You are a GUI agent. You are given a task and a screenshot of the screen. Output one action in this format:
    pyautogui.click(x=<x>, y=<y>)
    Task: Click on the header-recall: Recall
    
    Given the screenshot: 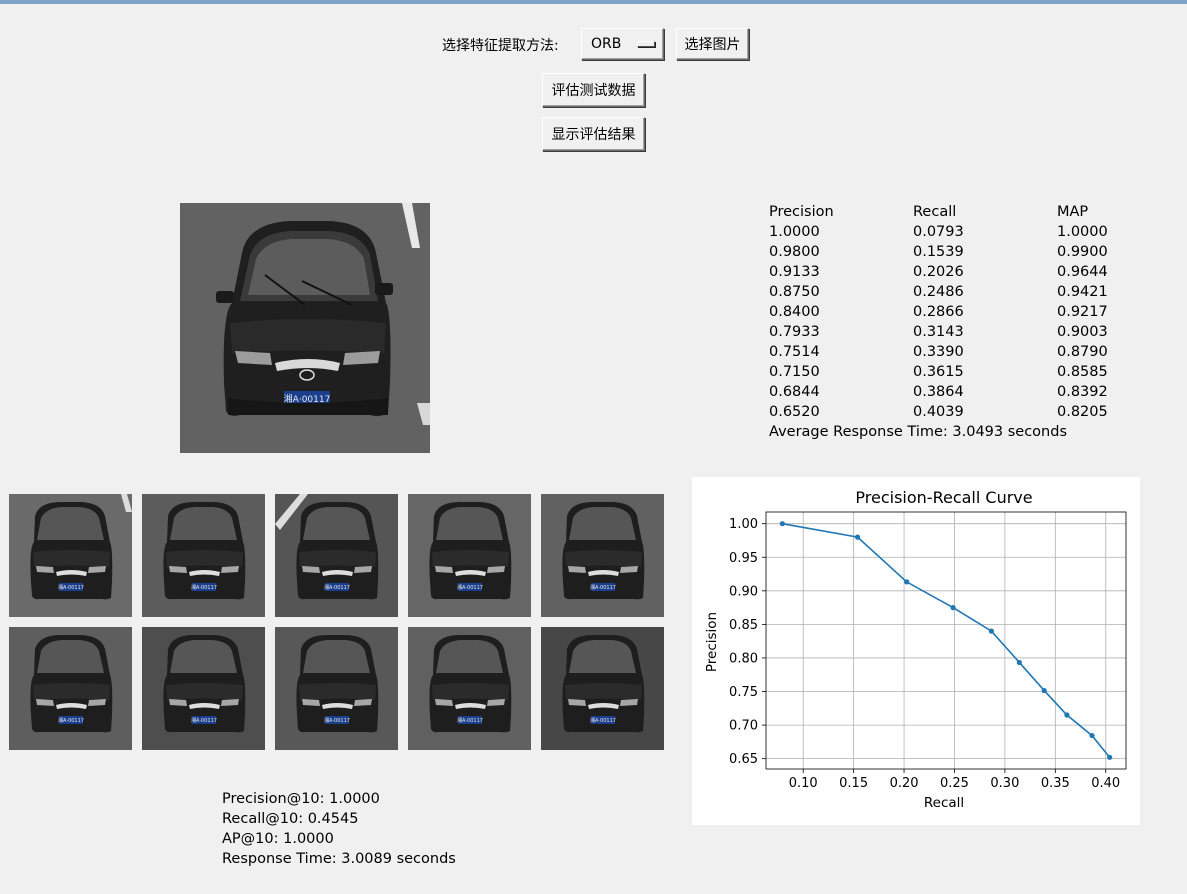 What is the action you would take?
    pyautogui.click(x=935, y=212)
    